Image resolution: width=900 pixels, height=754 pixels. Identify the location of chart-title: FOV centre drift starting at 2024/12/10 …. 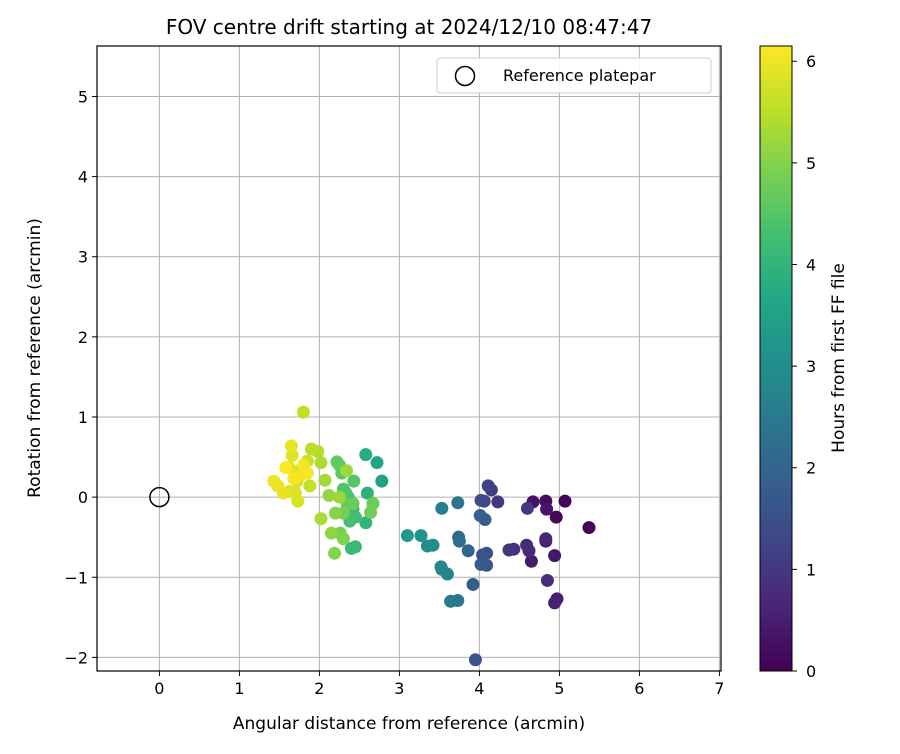
(409, 27).